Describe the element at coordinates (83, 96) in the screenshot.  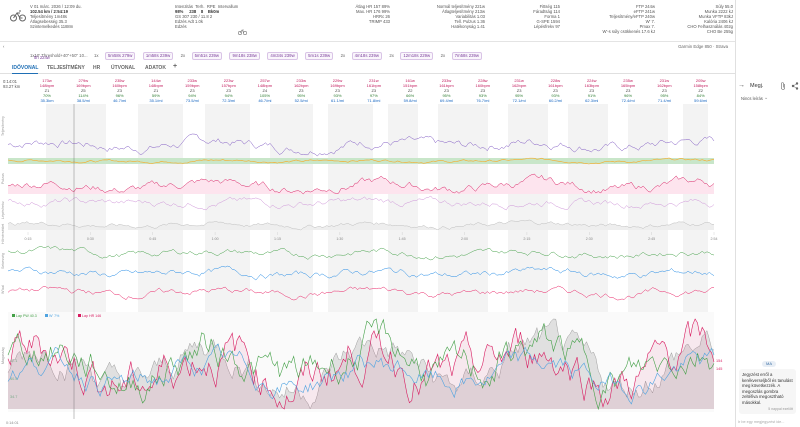
I see `interval-p: 114%` at that location.